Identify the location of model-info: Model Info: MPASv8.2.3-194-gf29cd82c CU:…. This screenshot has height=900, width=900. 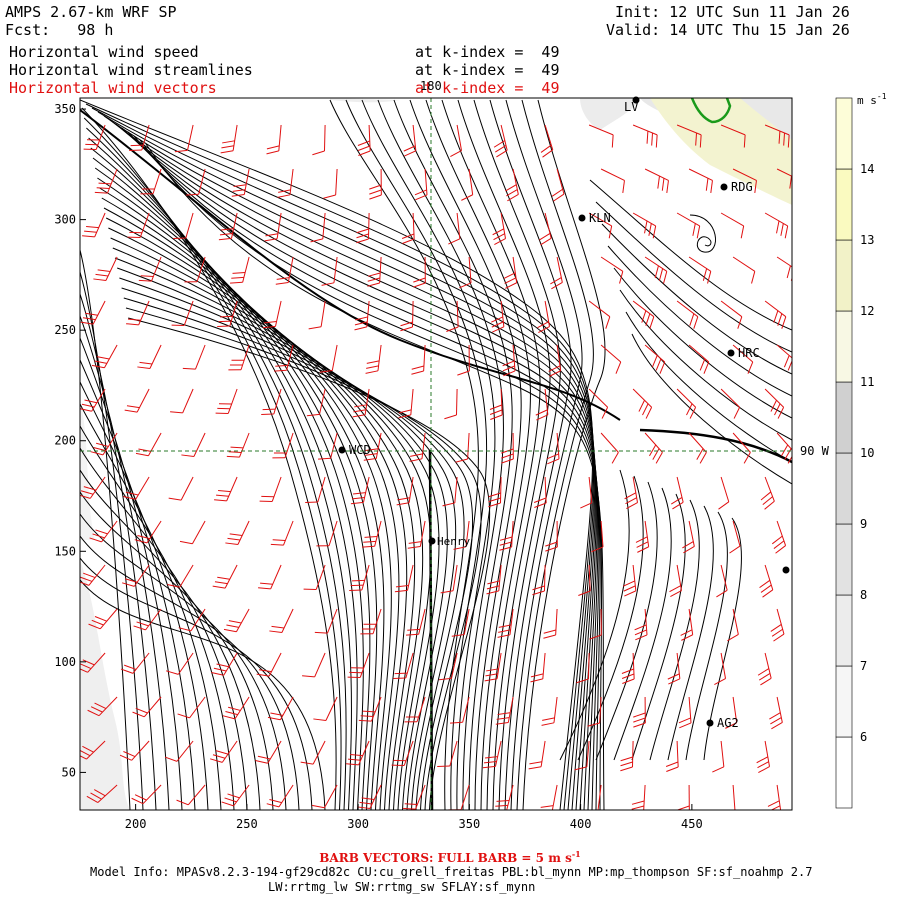
(451, 872).